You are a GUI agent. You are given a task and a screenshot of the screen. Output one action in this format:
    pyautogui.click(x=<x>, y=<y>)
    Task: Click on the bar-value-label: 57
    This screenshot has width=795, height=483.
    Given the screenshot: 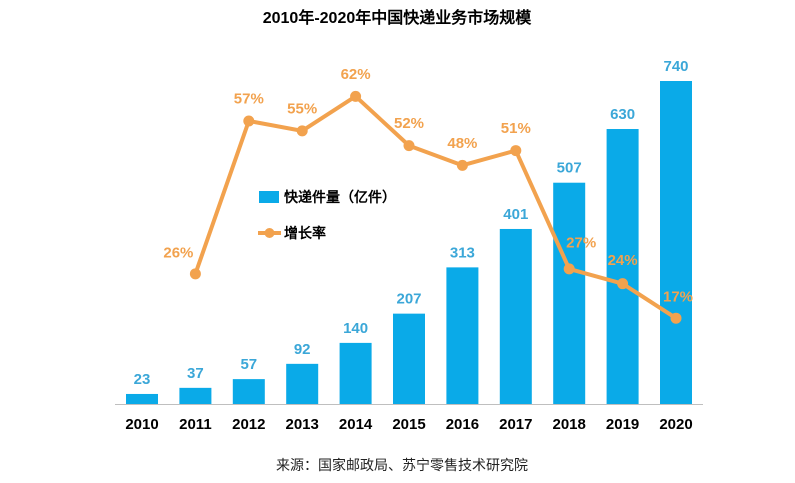 What is the action you would take?
    pyautogui.click(x=248, y=364)
    